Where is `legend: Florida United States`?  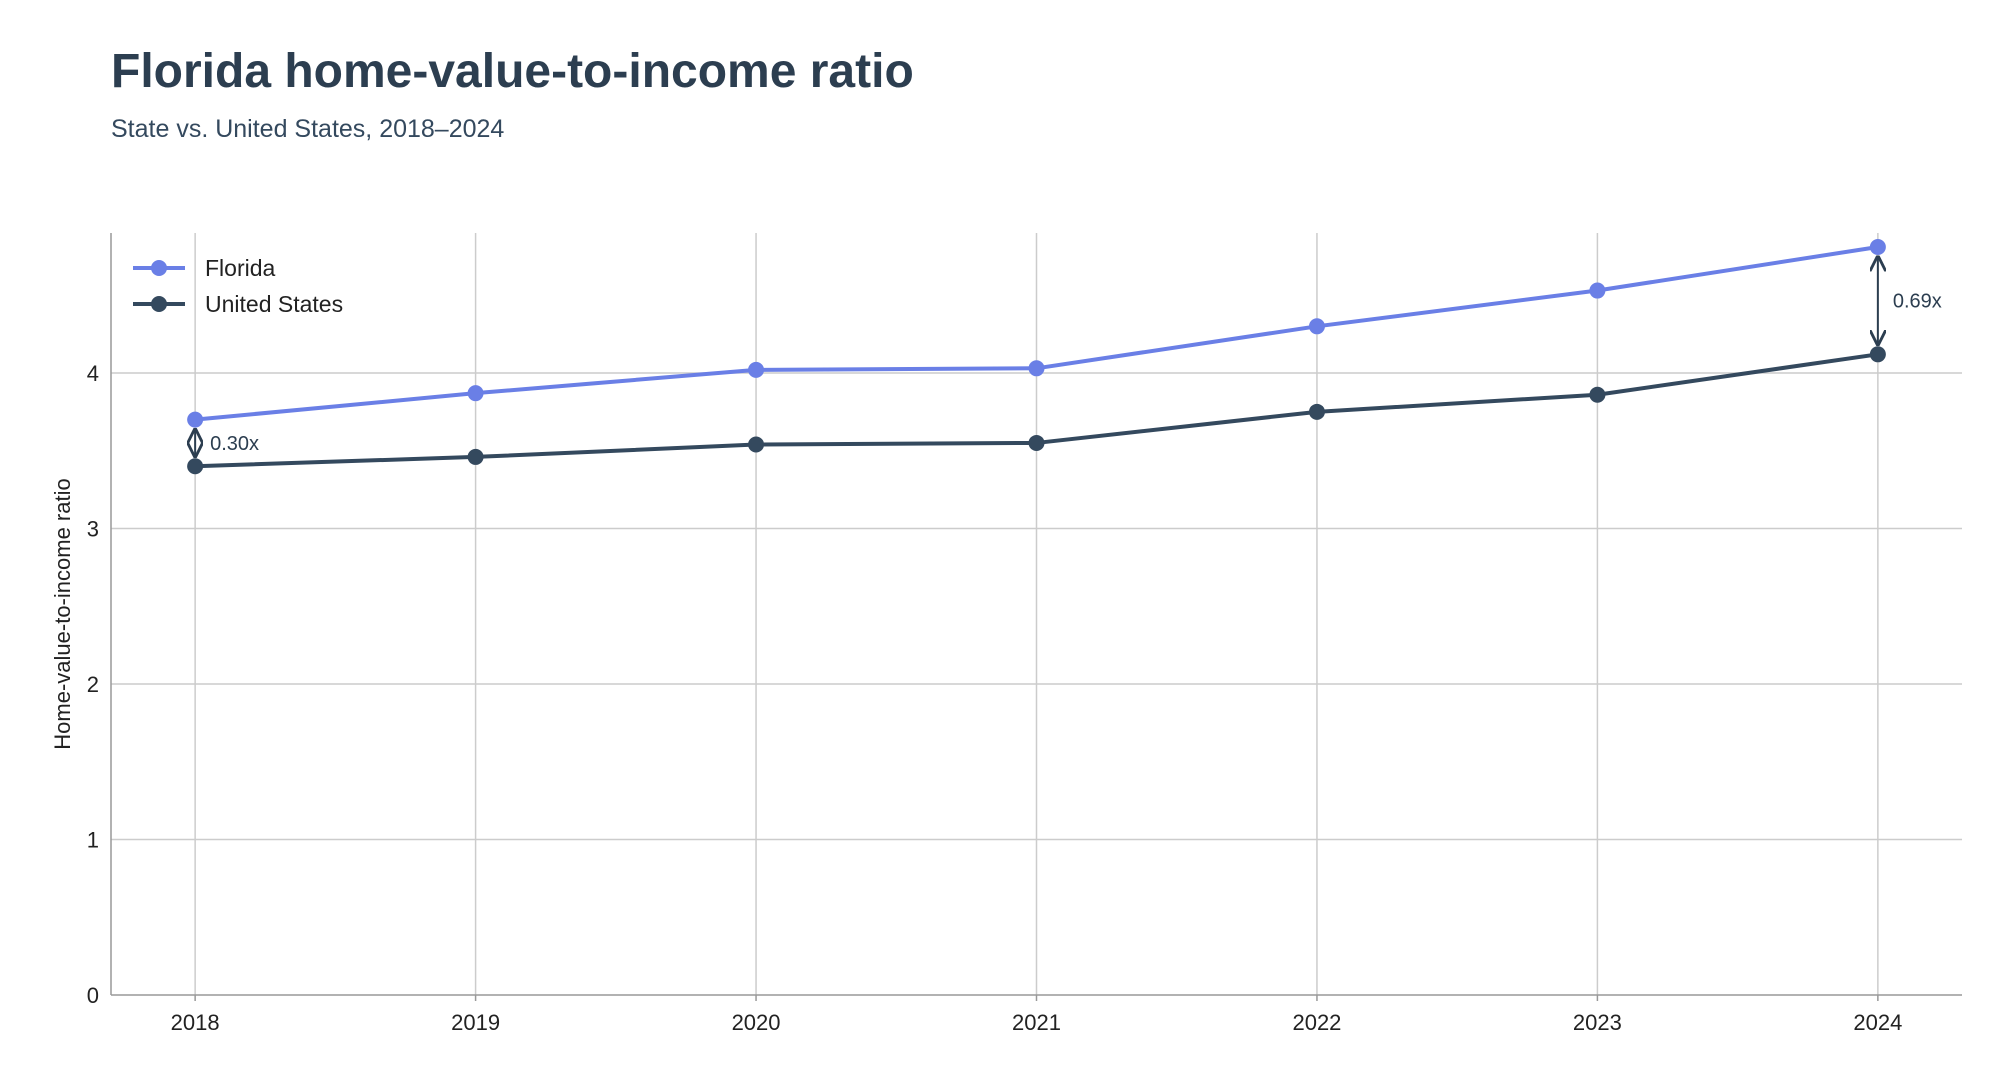
legend: Florida United States is located at coordinates (238, 286).